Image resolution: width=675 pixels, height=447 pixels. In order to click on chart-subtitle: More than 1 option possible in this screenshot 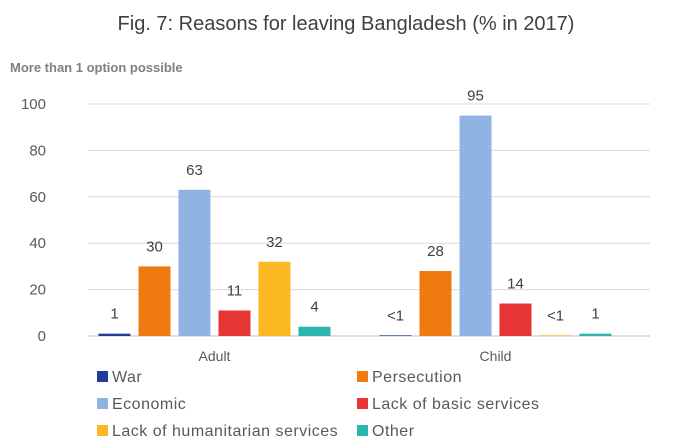, I will do `click(96, 67)`.